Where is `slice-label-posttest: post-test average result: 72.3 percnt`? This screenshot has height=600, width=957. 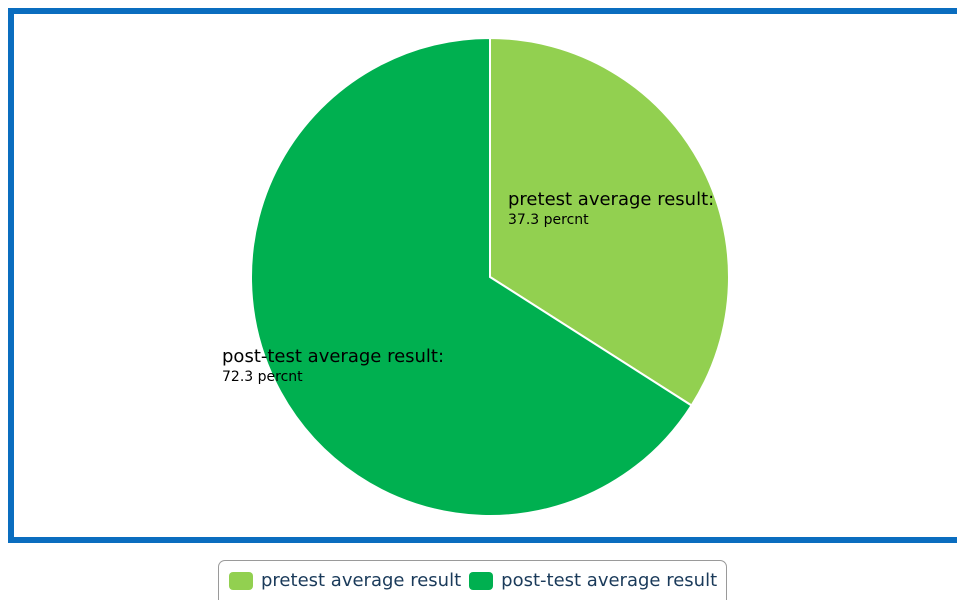
slice-label-posttest: post-test average result: 72.3 percnt is located at coordinates (333, 366).